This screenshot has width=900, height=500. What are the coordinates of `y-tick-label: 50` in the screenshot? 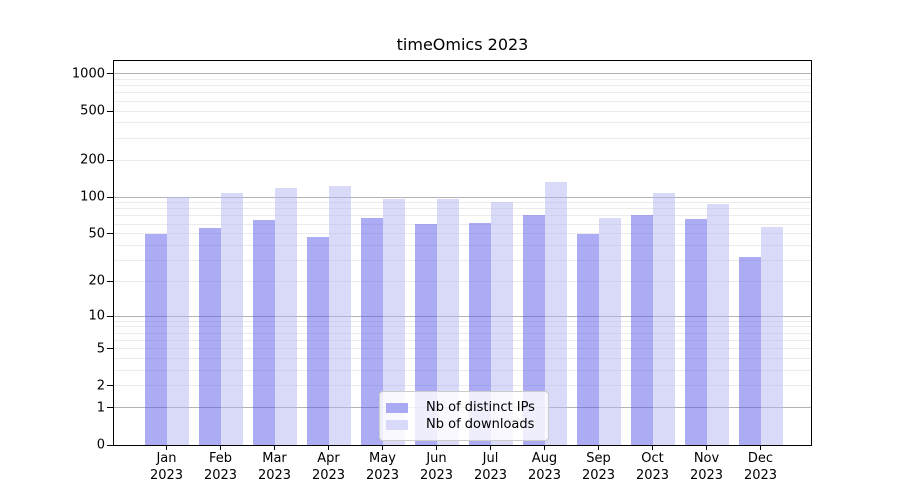 It's located at (96, 234).